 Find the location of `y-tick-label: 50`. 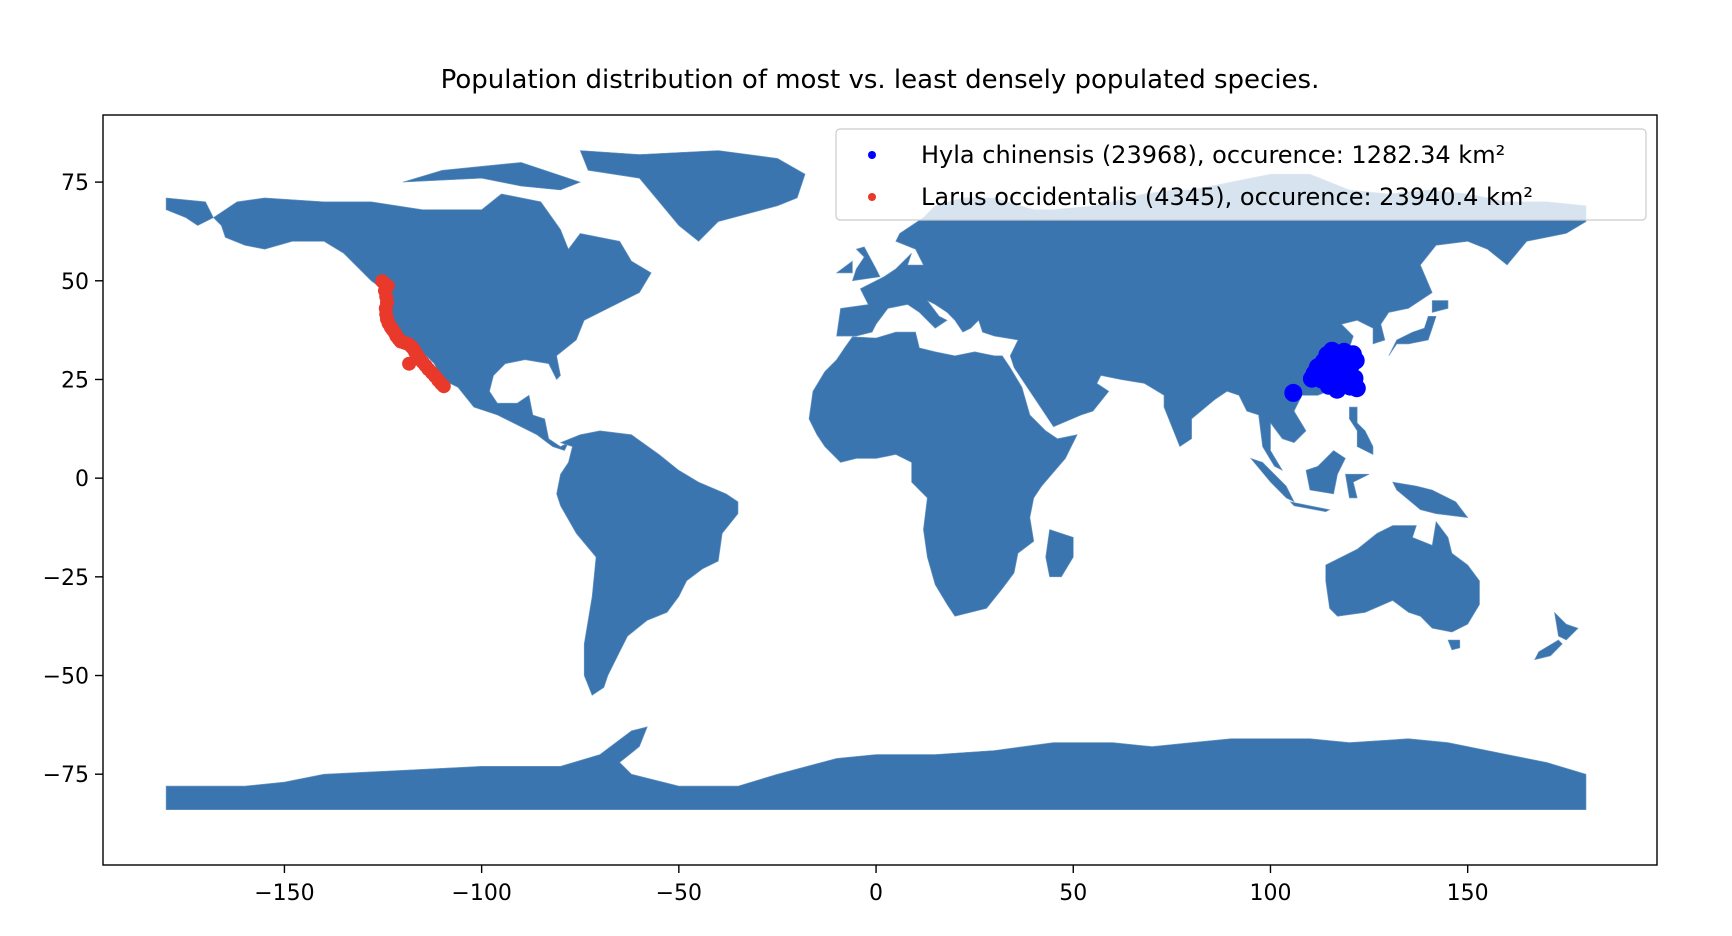

y-tick-label: 50 is located at coordinates (75, 282).